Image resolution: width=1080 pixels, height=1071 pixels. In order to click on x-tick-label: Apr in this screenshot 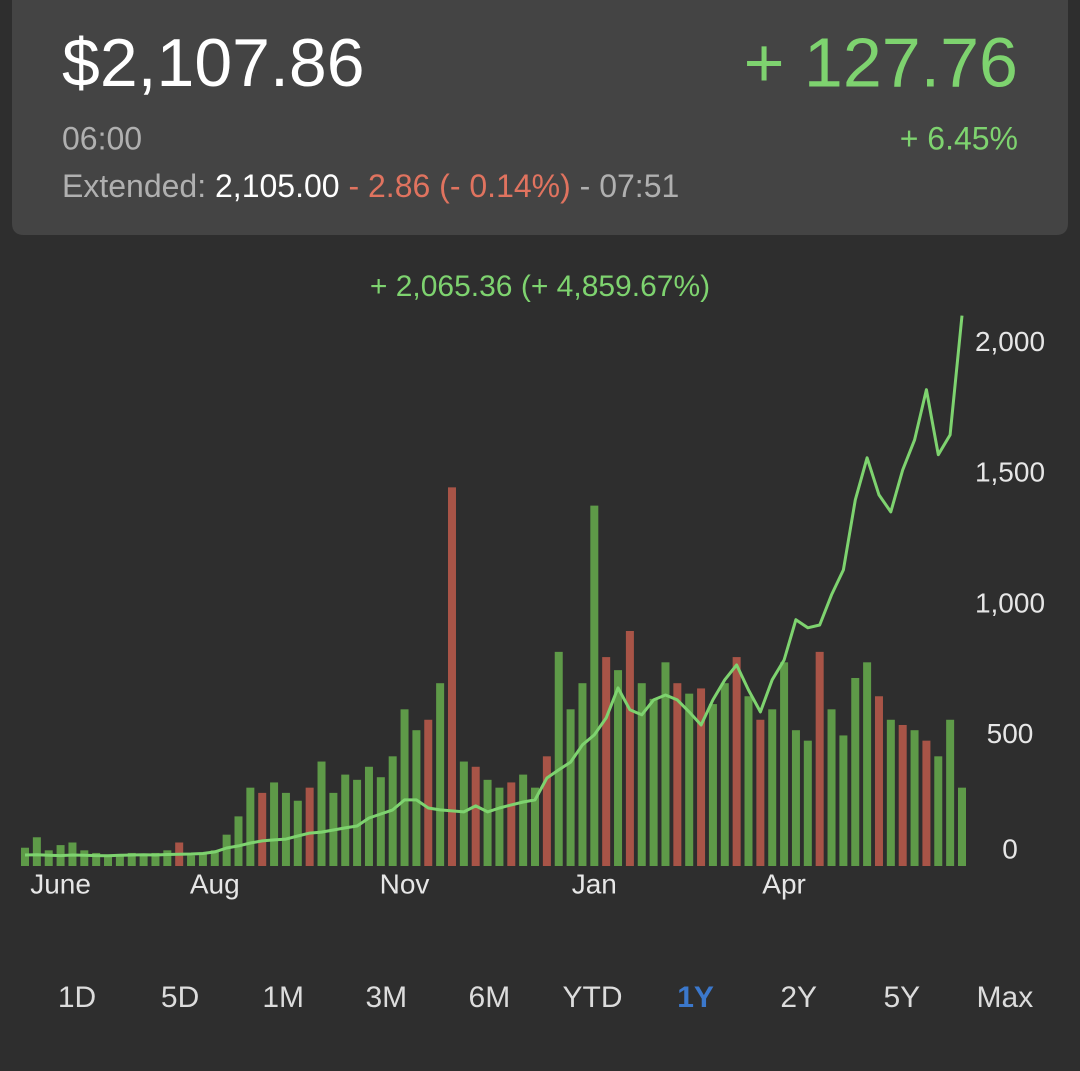, I will do `click(784, 883)`.